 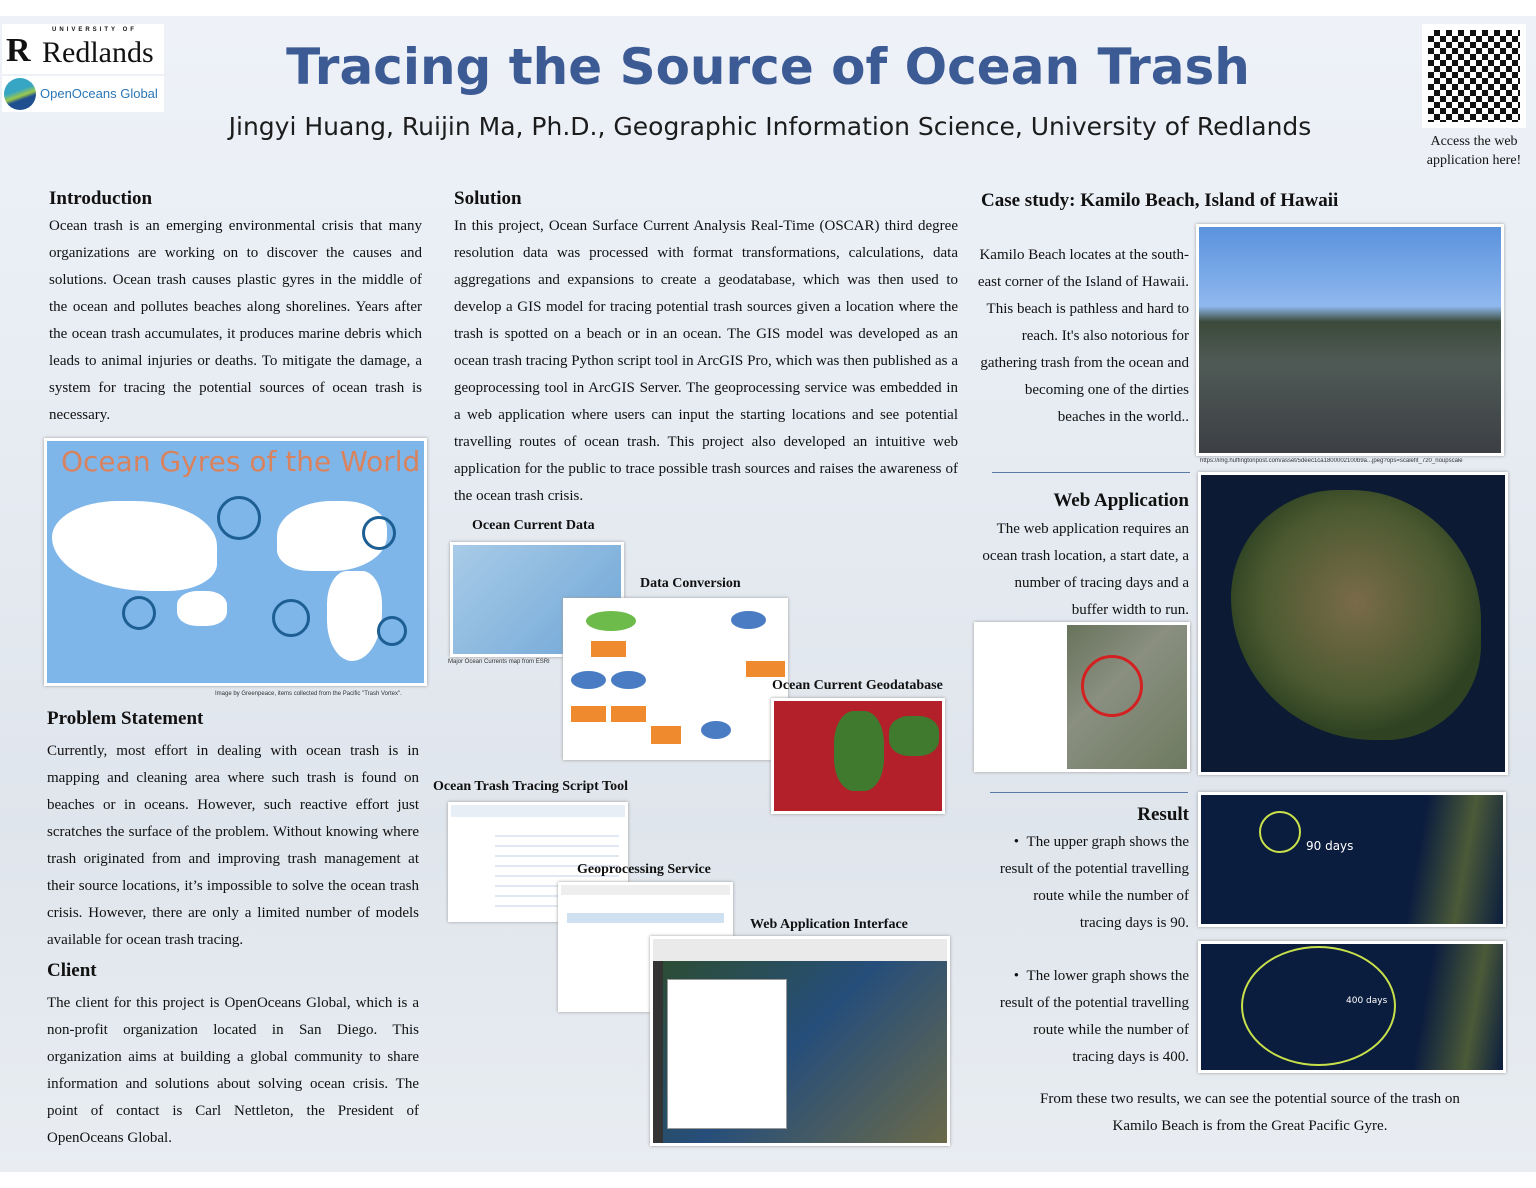 What do you see at coordinates (1353, 623) in the screenshot?
I see `island-of-hawaii-map` at bounding box center [1353, 623].